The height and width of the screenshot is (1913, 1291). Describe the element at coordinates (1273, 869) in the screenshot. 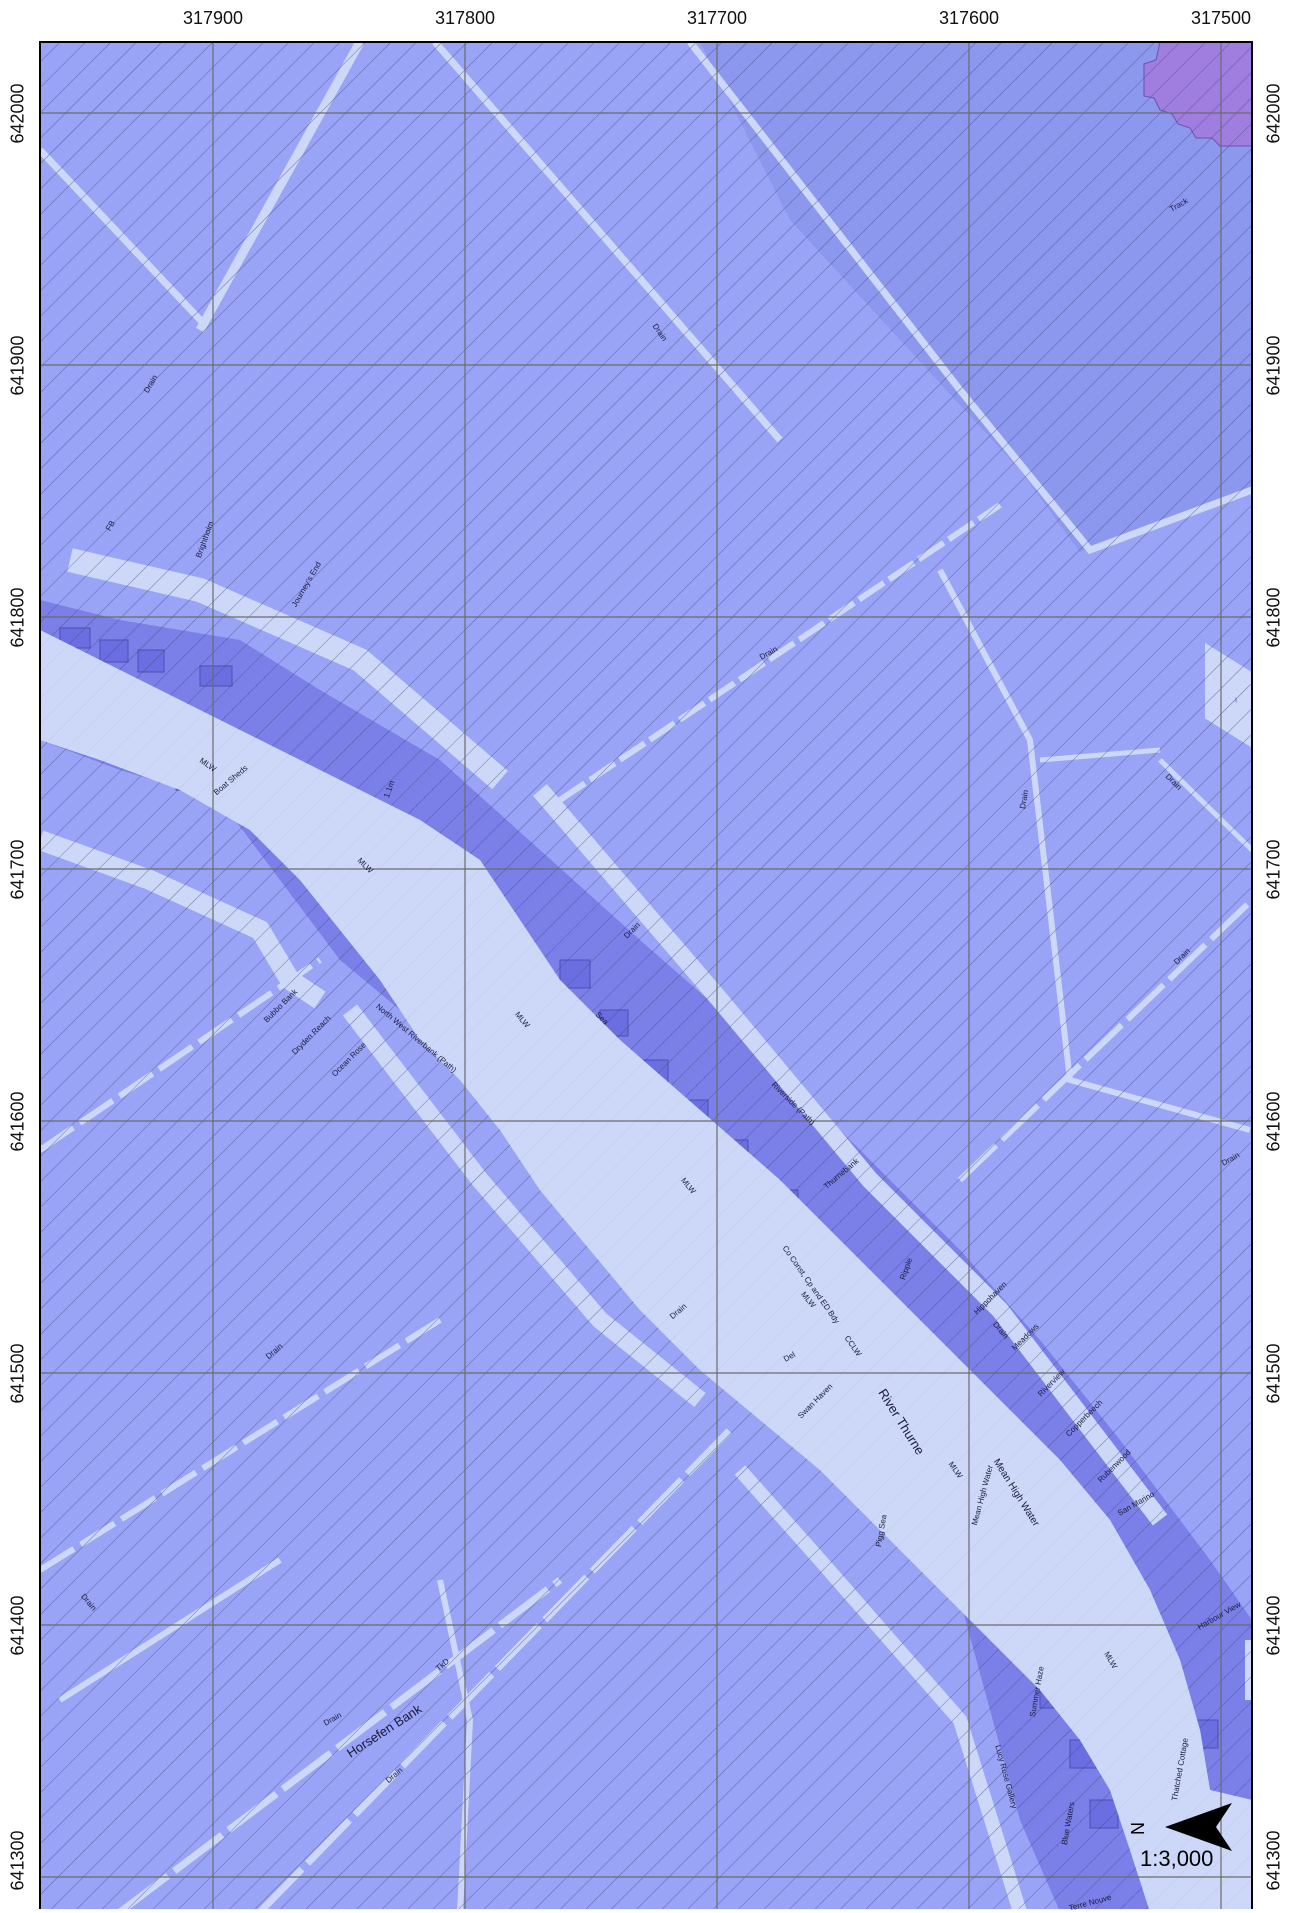

I see `northing-label-right: 641700` at that location.